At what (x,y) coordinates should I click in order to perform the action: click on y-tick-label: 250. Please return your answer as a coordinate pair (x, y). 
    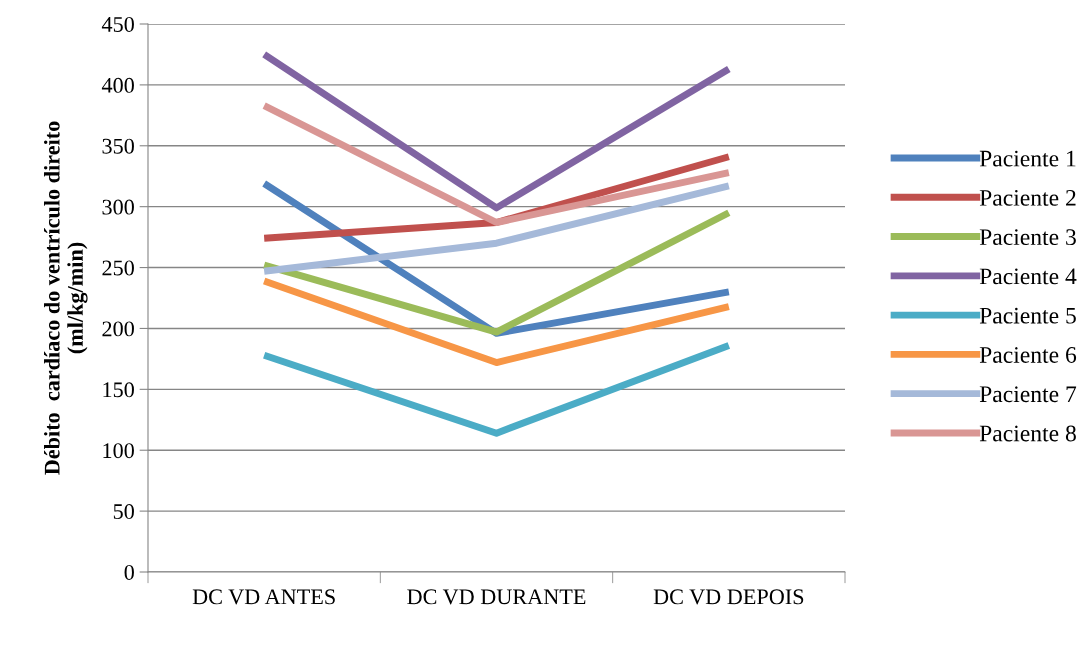
    Looking at the image, I should click on (118, 268).